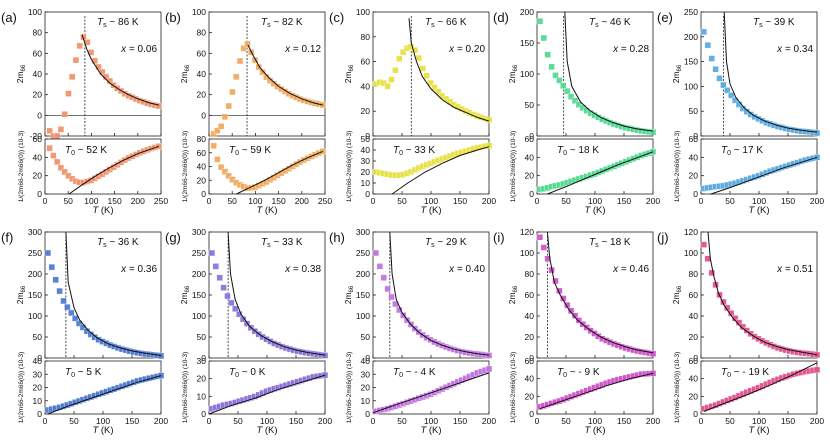  Describe the element at coordinates (527, 232) in the screenshot. I see `y-tick-label: 120` at that location.